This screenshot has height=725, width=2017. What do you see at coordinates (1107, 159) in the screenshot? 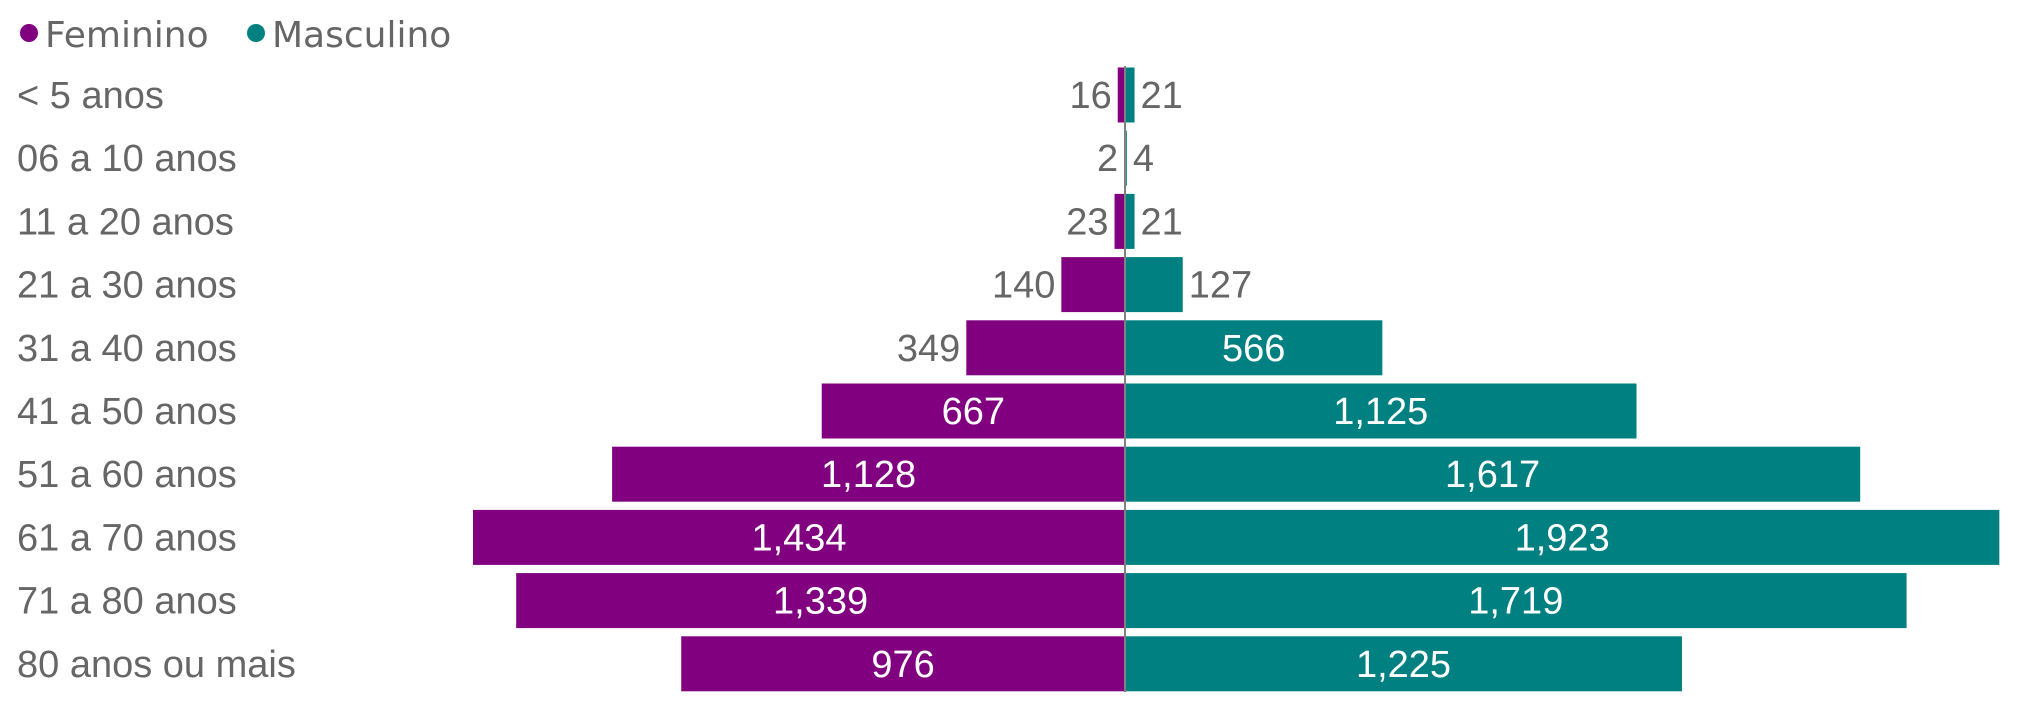
I see `value-label-feminino-06-a-10-anos: 2` at bounding box center [1107, 159].